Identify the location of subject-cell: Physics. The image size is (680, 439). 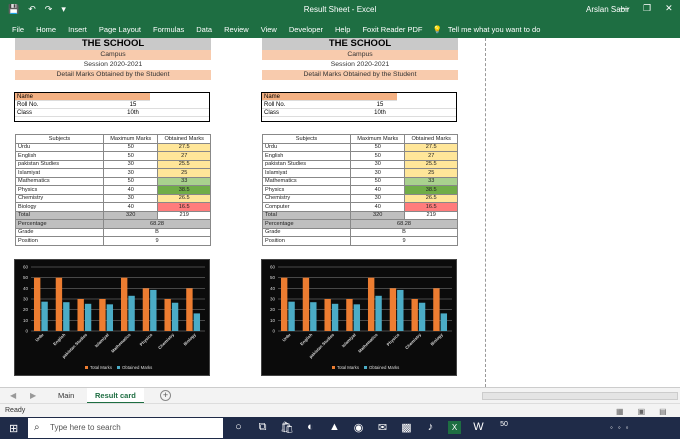
(306, 190).